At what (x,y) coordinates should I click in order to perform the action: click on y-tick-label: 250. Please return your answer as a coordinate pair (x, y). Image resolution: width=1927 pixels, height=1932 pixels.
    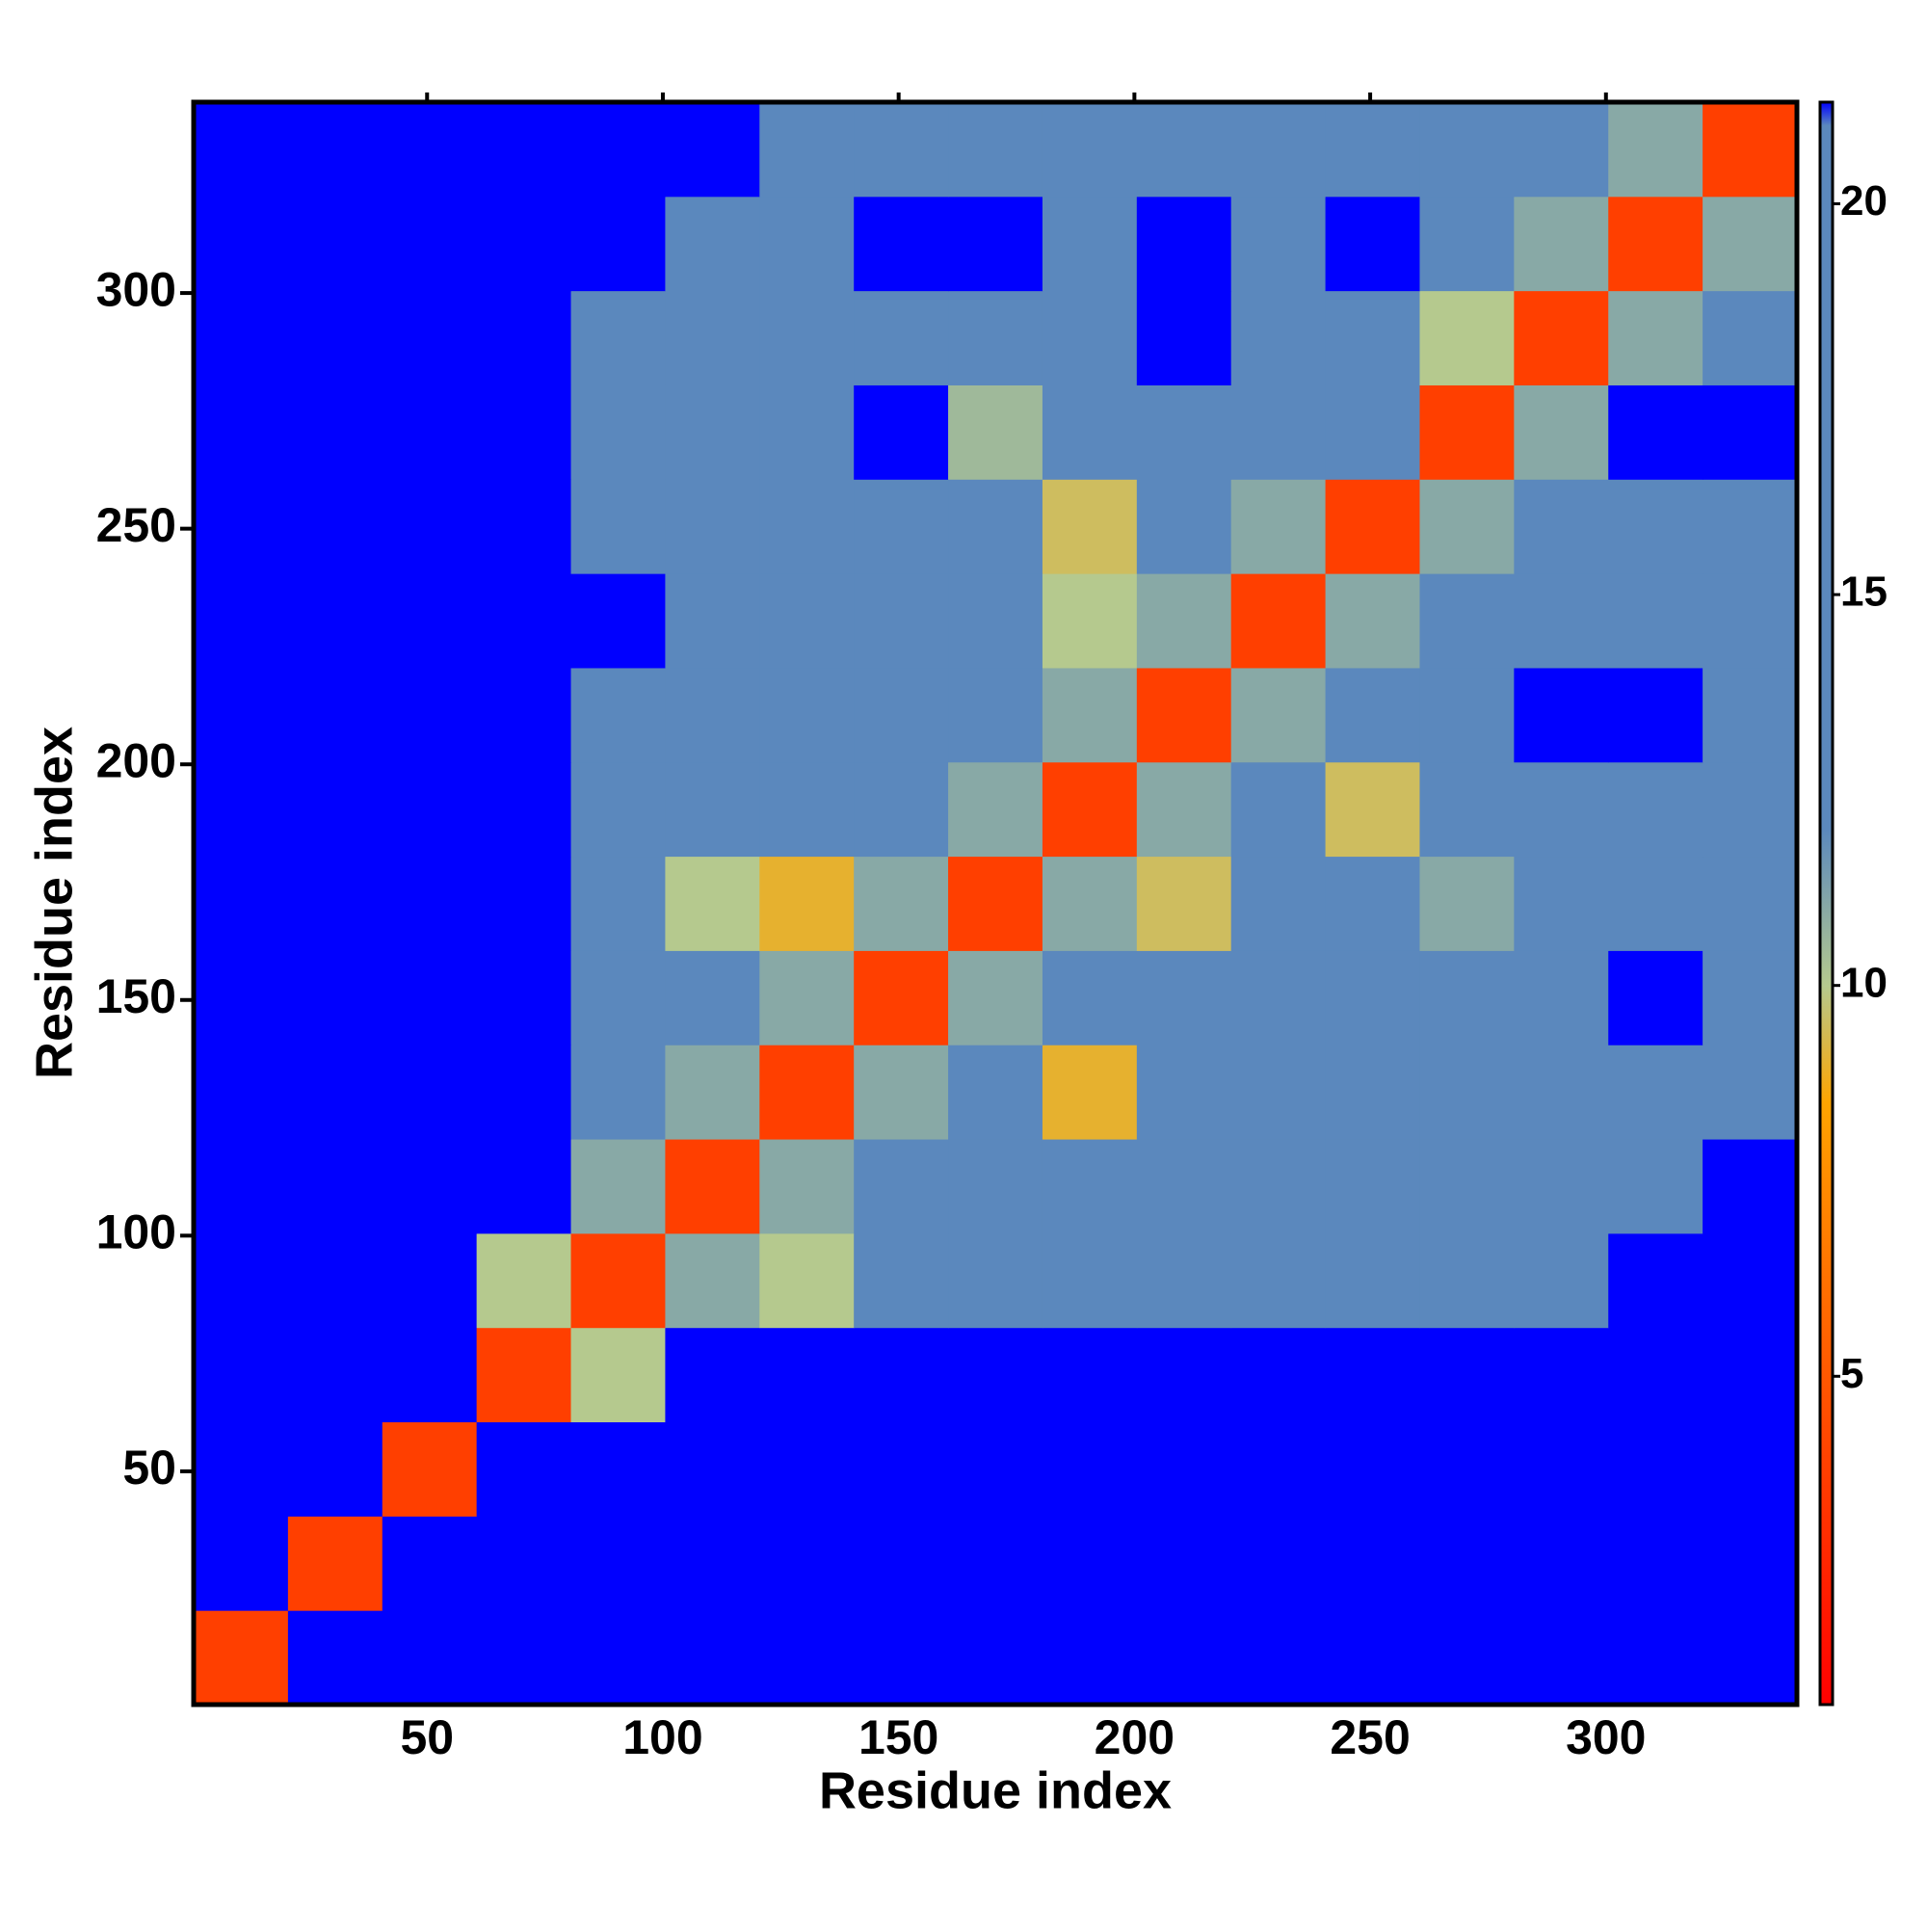
    Looking at the image, I should click on (136, 525).